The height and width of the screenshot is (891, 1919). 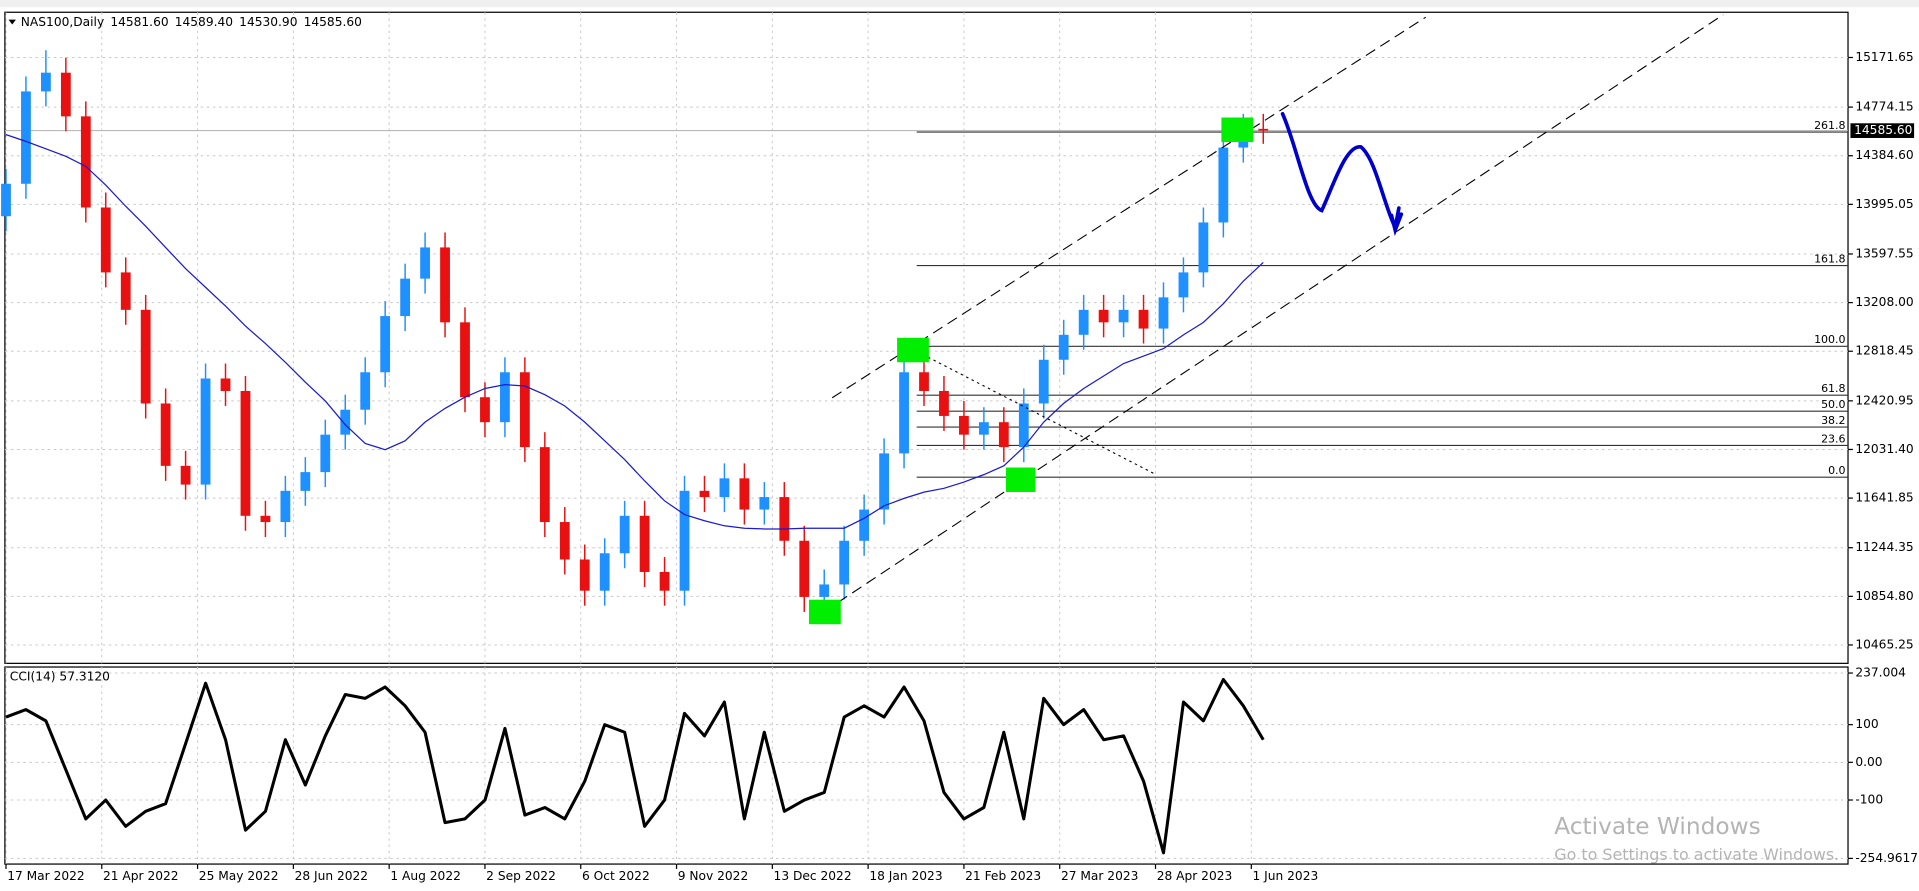 What do you see at coordinates (1884, 253) in the screenshot?
I see `y-tick-label: 13597.55` at bounding box center [1884, 253].